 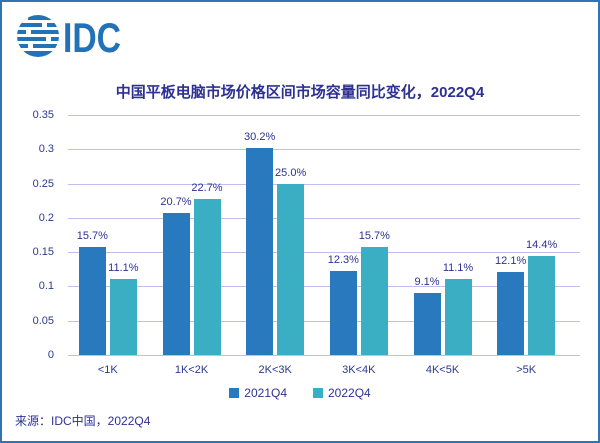 What do you see at coordinates (46, 286) in the screenshot?
I see `y-axis-tick-label: 0.1` at bounding box center [46, 286].